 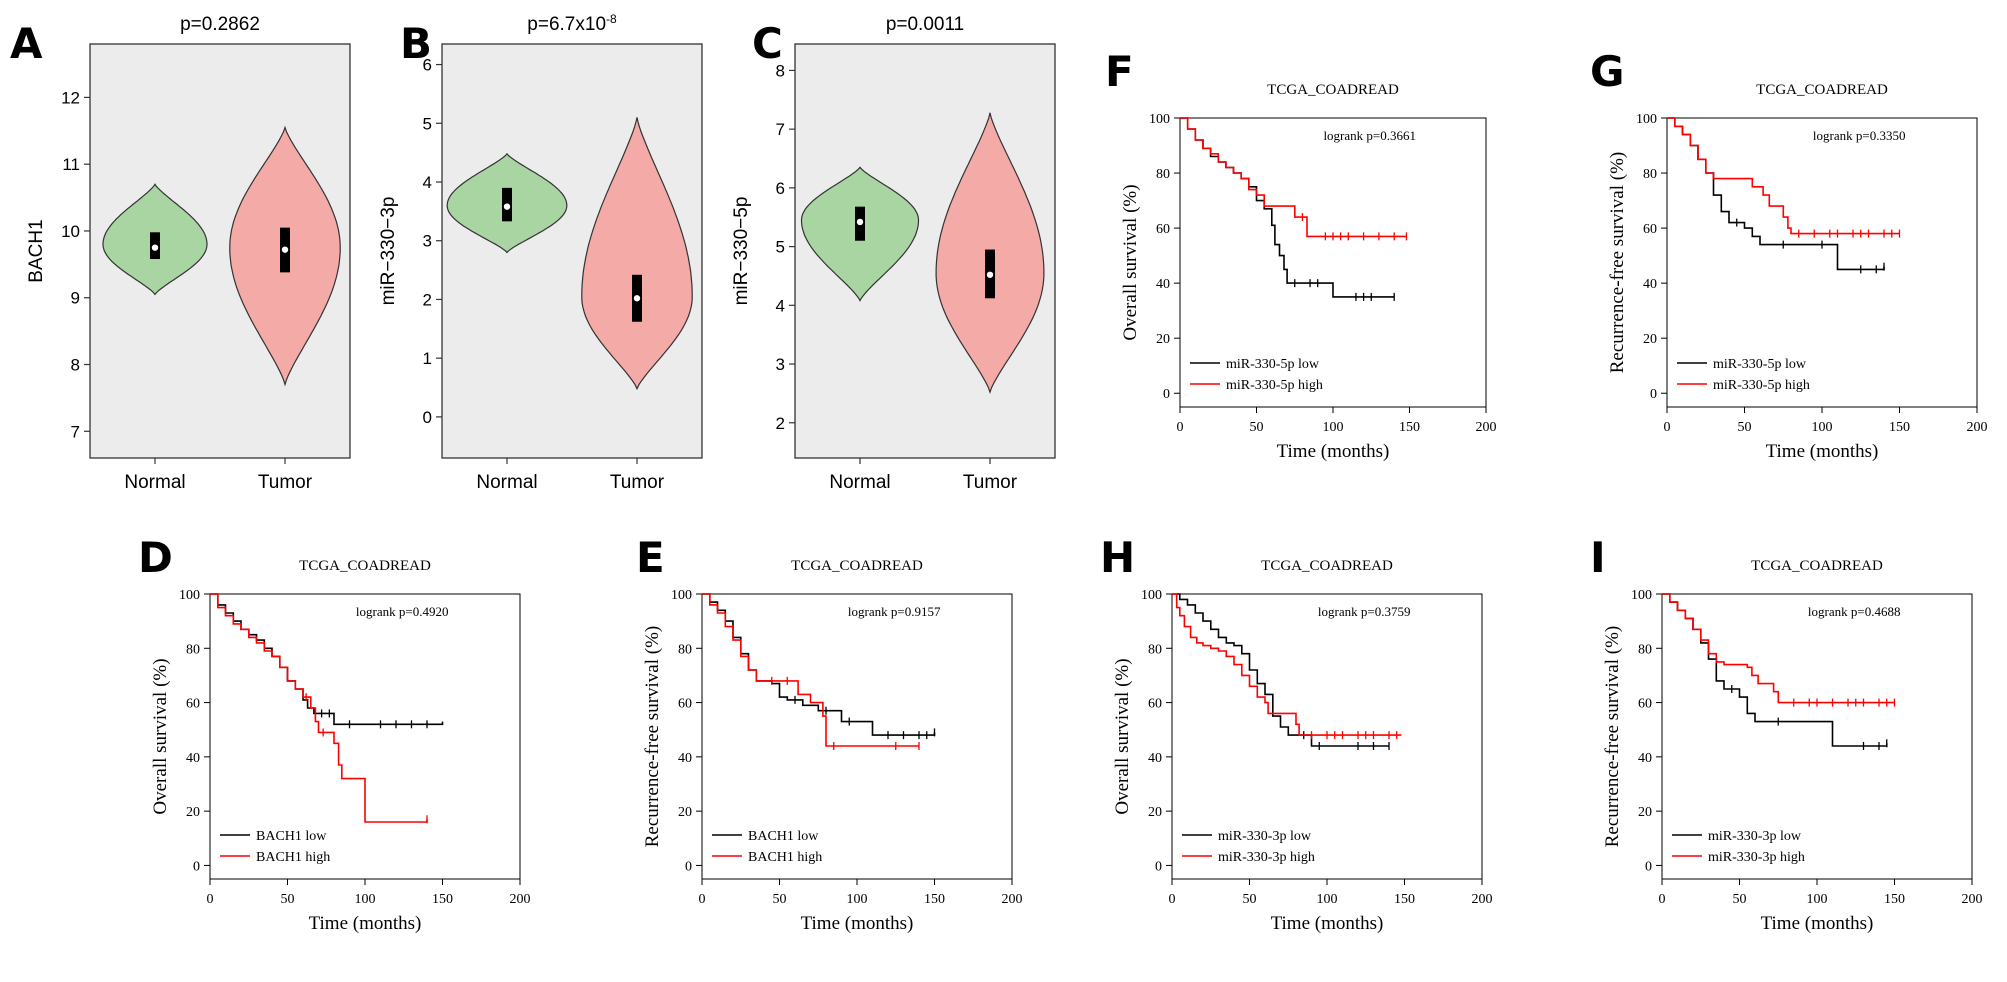 I want to click on violin-shape-tumor, so click(x=637, y=254).